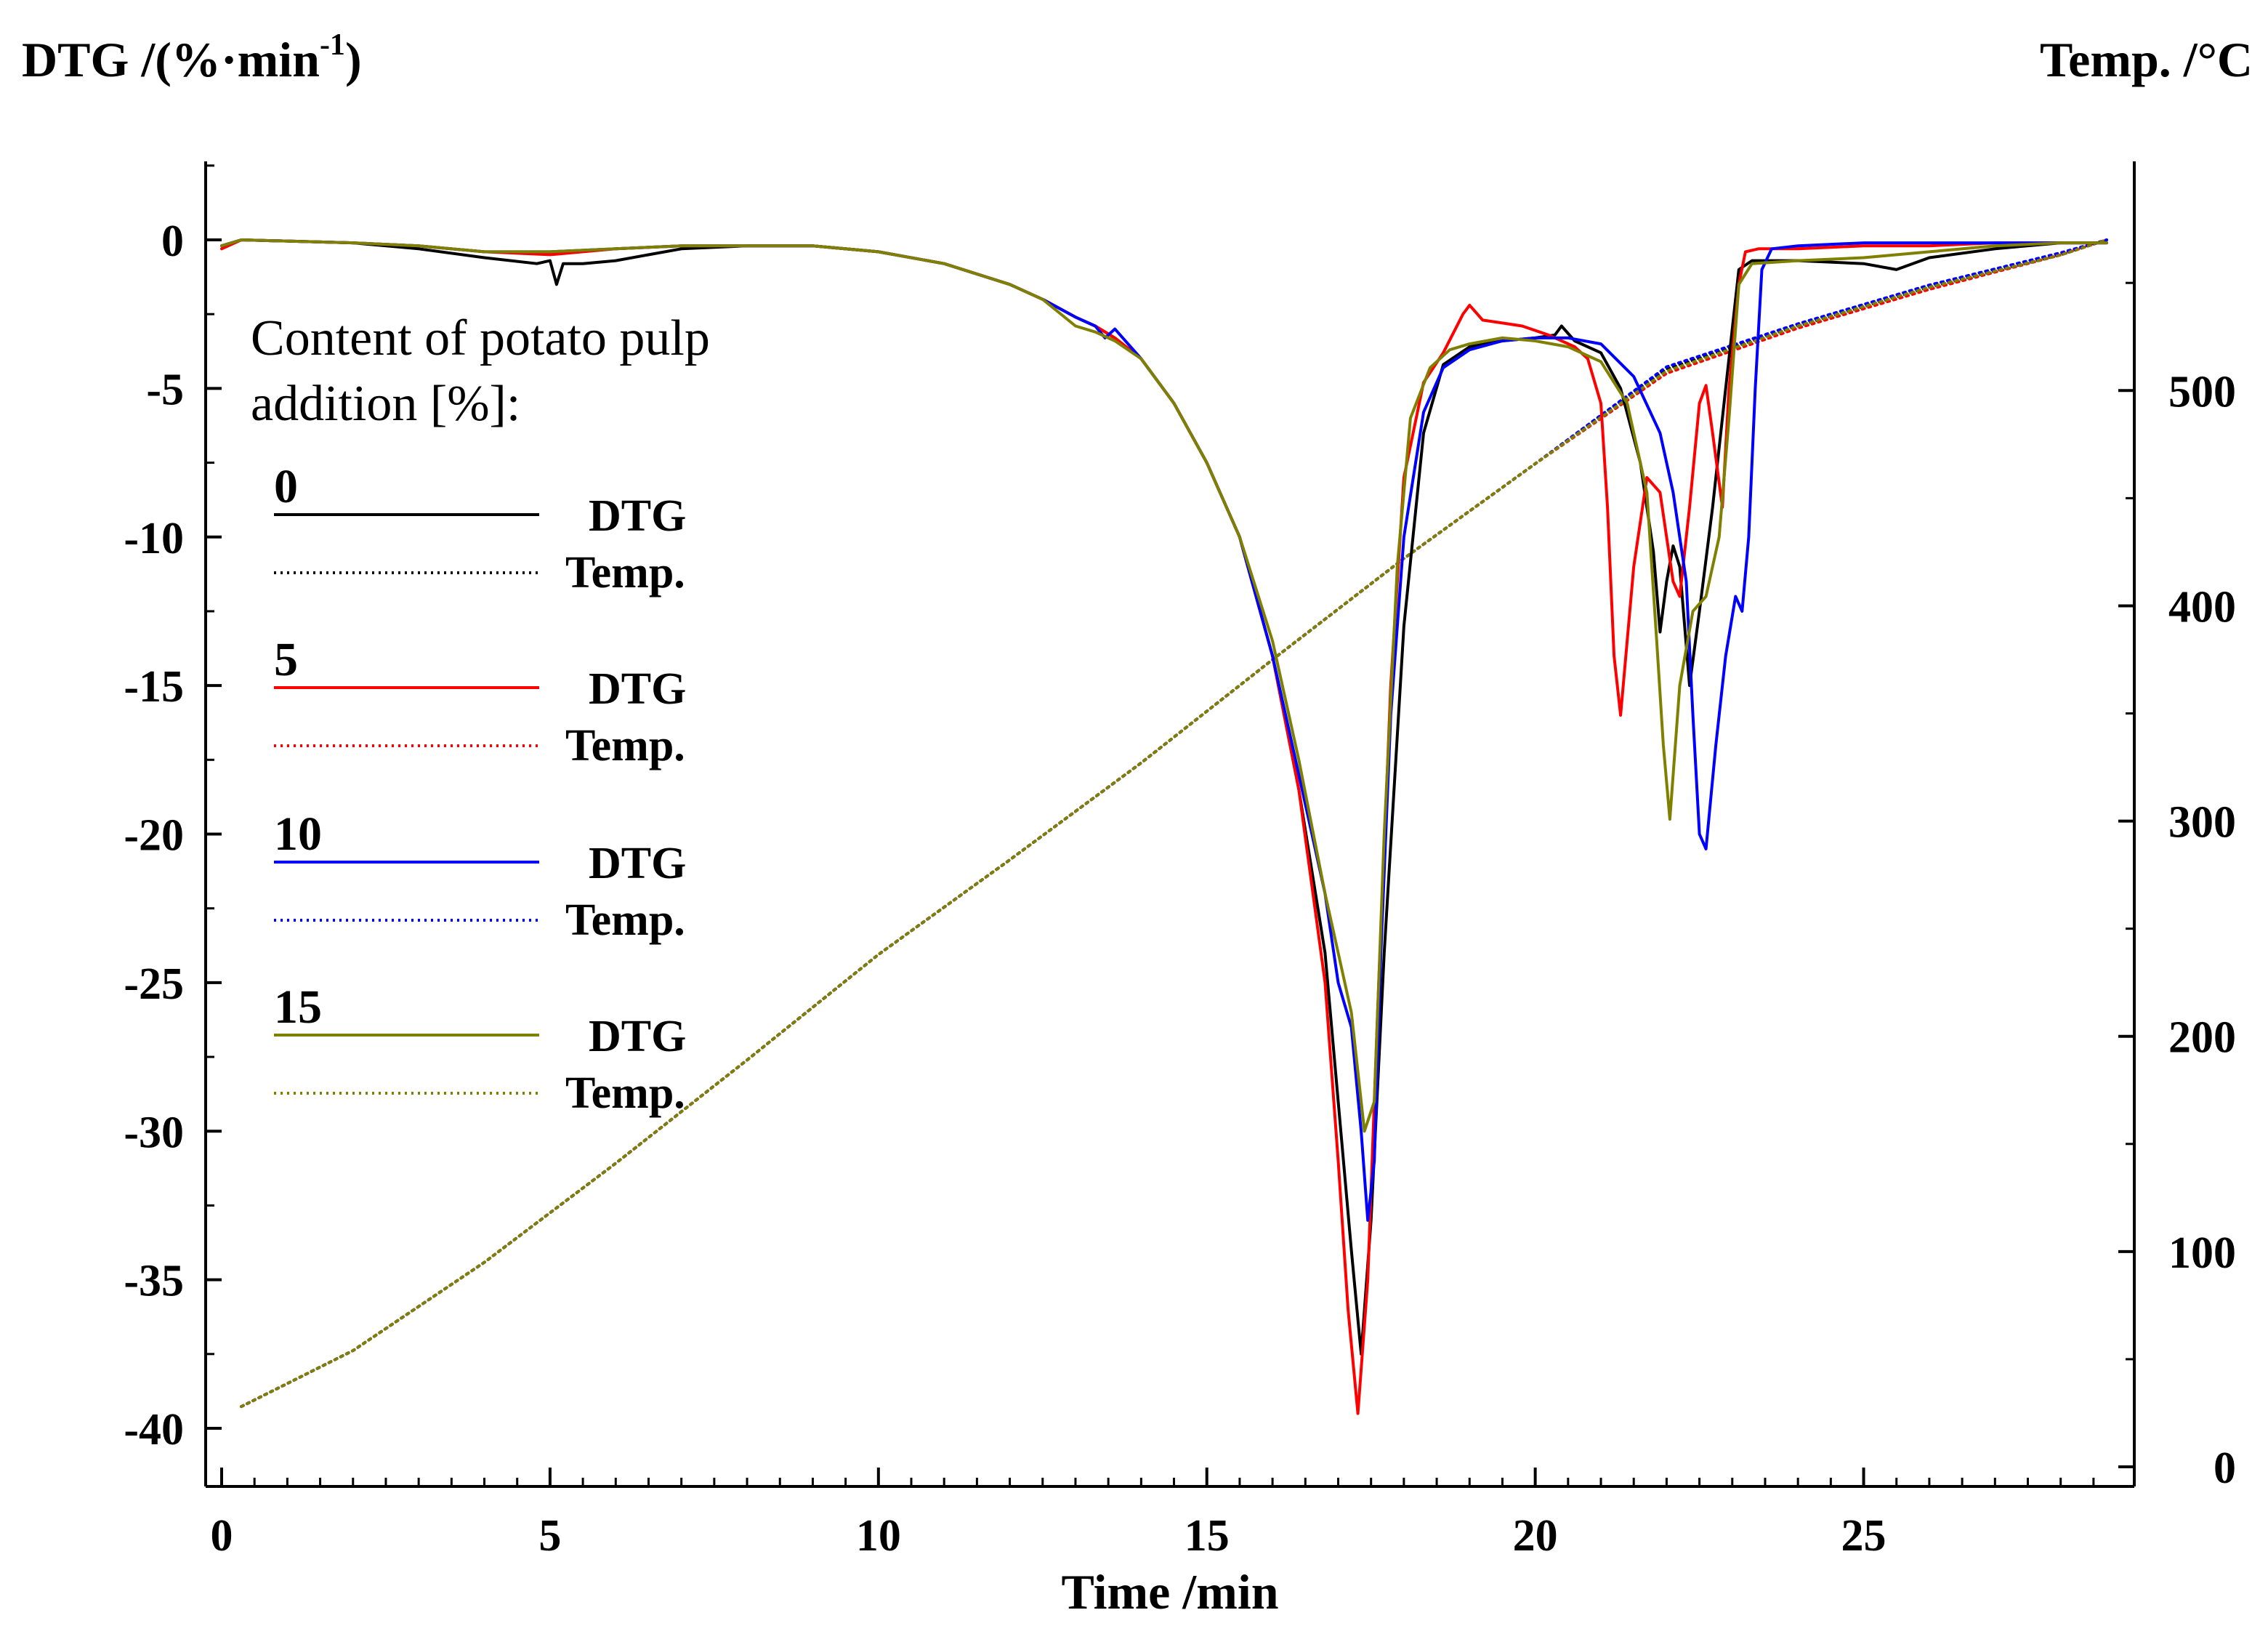 This screenshot has height=1634, width=2268. I want to click on legend-group-value: 5, so click(286, 659).